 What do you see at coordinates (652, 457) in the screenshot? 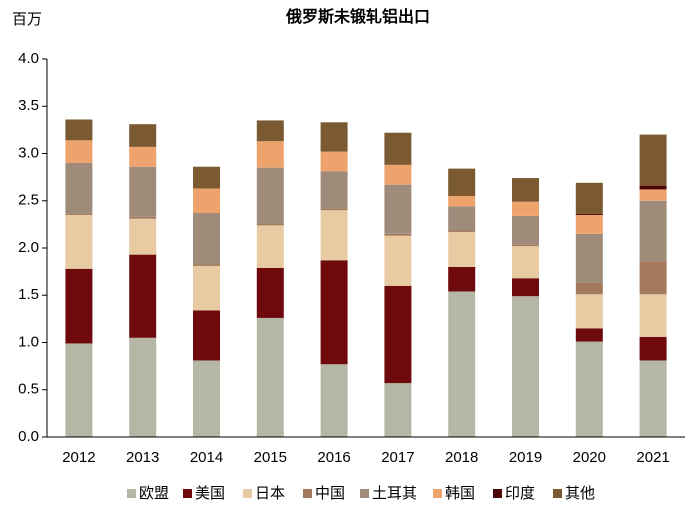
I see `x-tick-label: 2021` at bounding box center [652, 457].